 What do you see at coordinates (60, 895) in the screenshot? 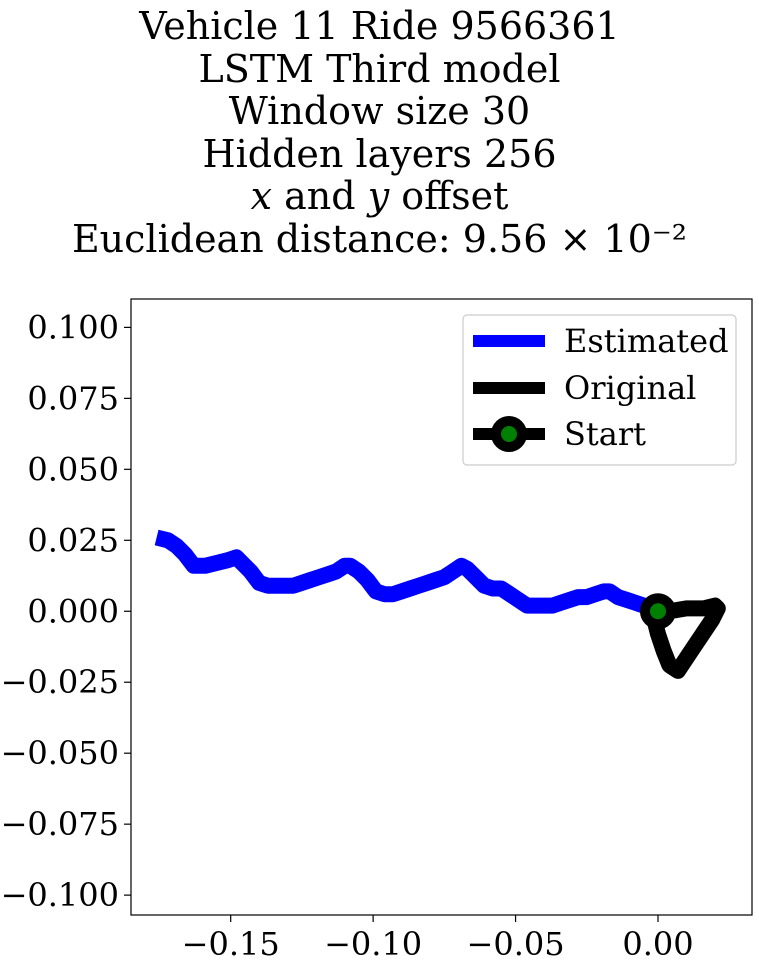
I see `y-tick-label: −0.100` at bounding box center [60, 895].